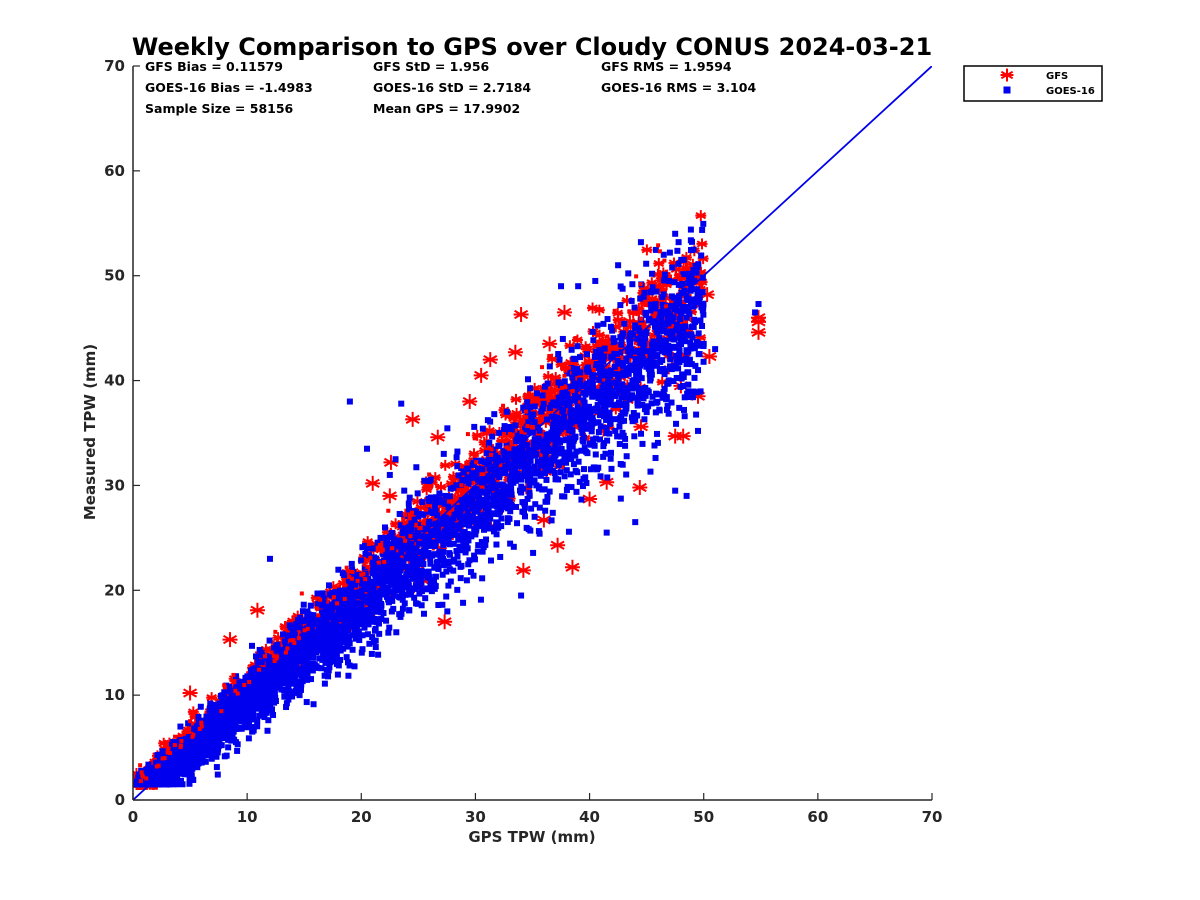 The height and width of the screenshot is (900, 1200). Describe the element at coordinates (229, 87) in the screenshot. I see `stat-text: GOES-16 Bias = -1.4983` at that location.